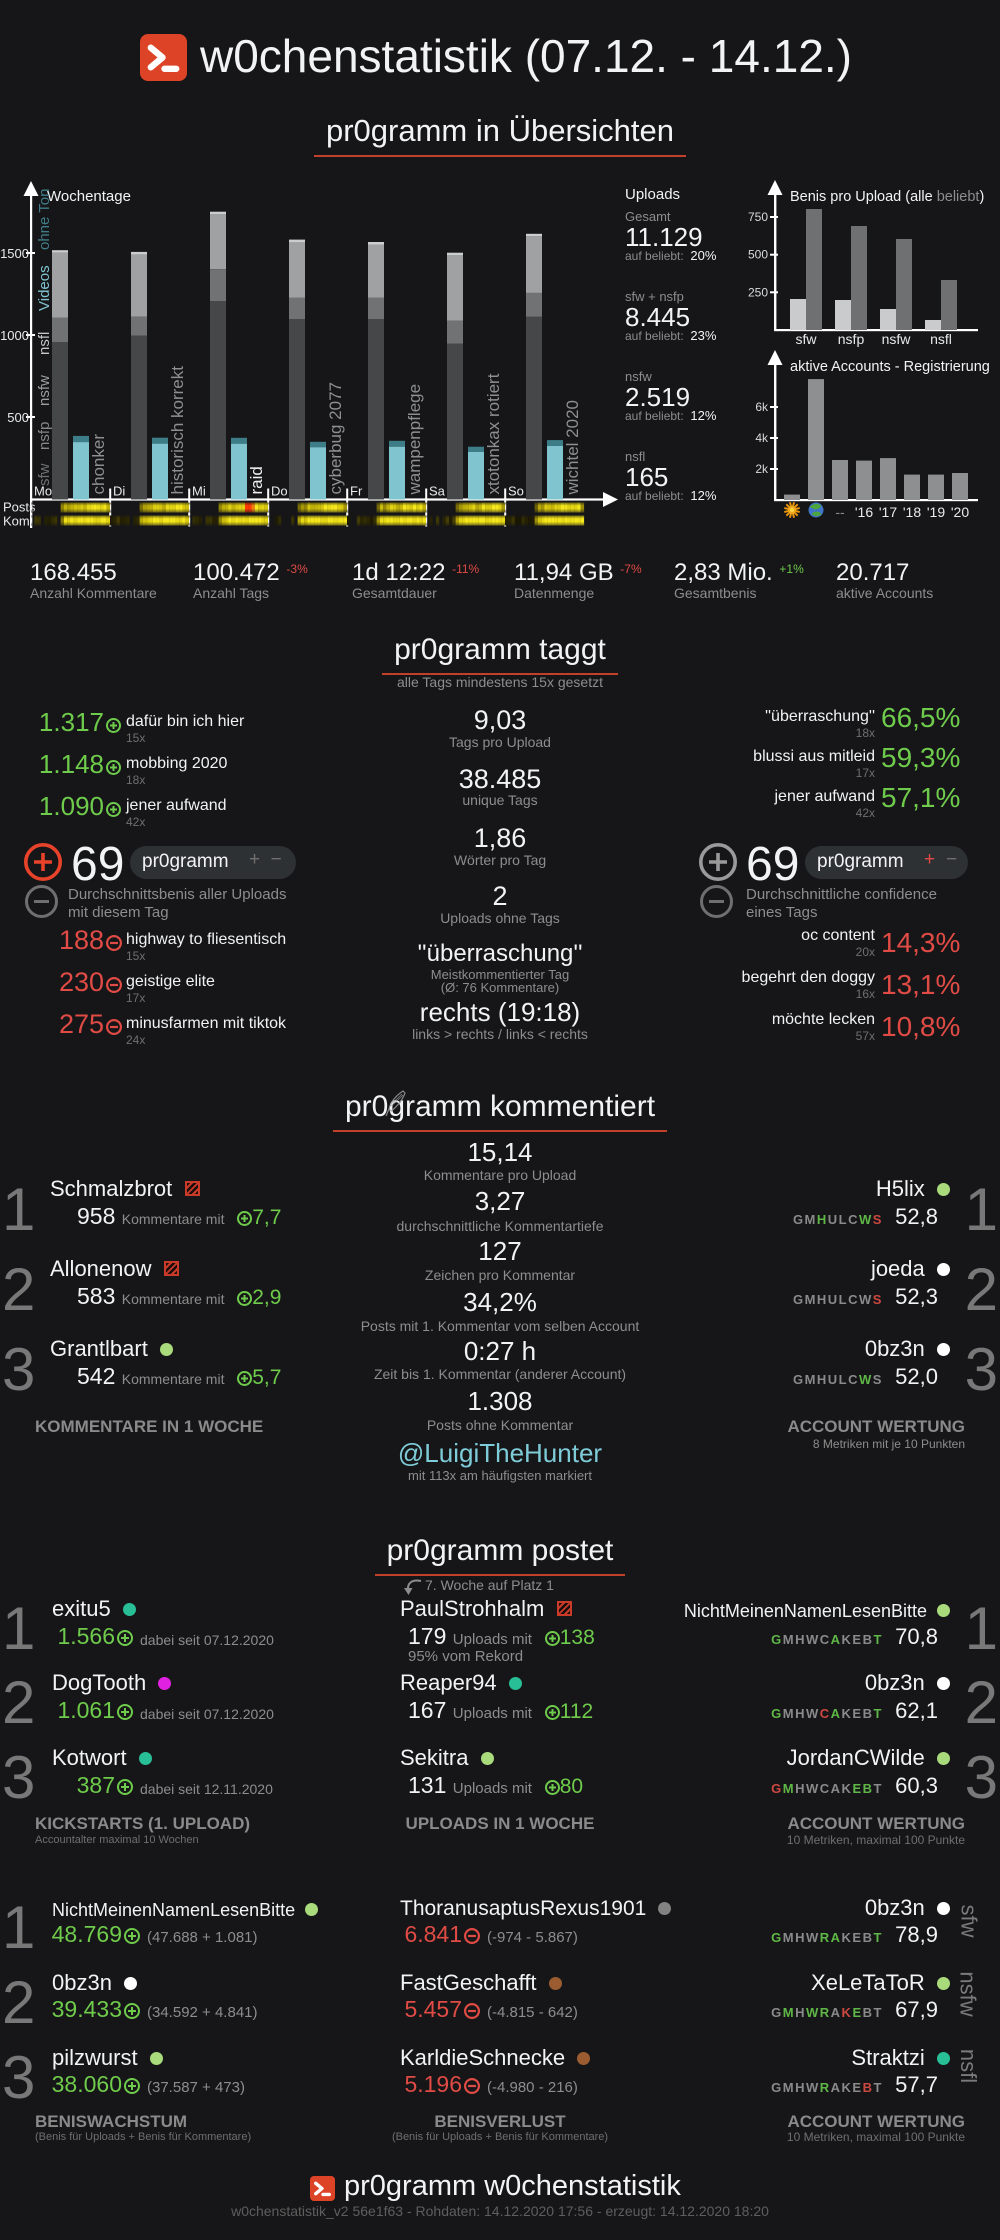  I want to click on svg-text: 750, so click(758, 217).